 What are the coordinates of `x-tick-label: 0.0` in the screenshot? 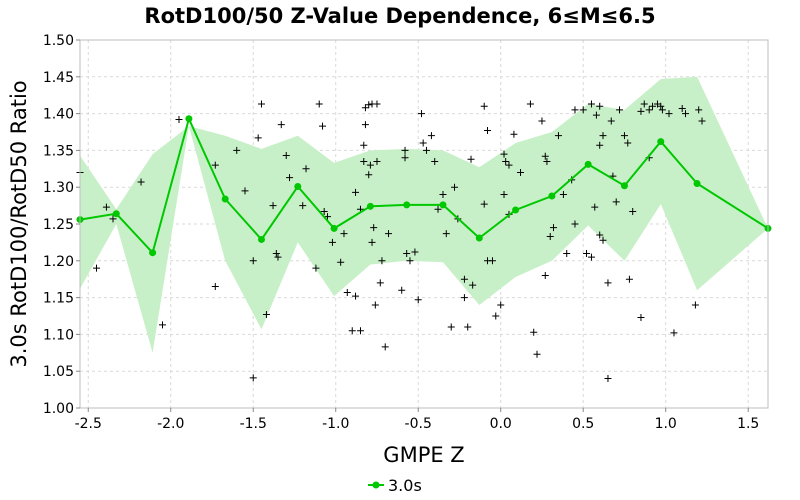 It's located at (501, 424).